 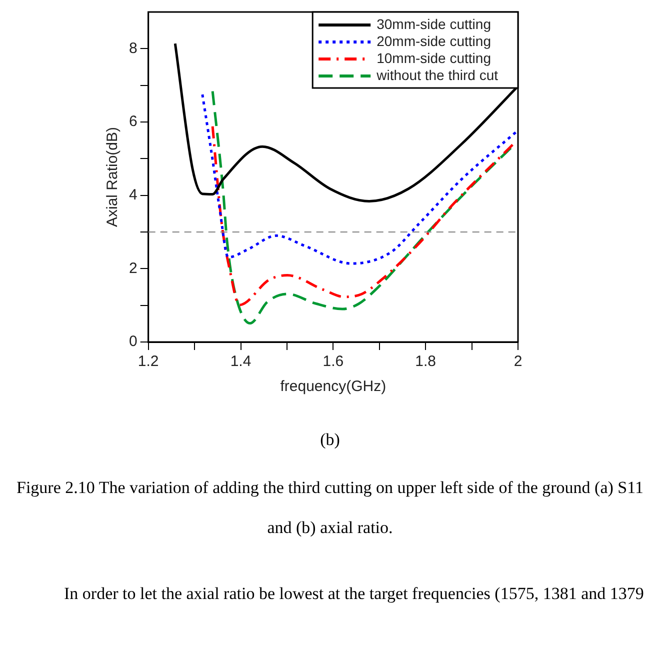 What do you see at coordinates (330, 507) in the screenshot?
I see `text: Figure 2.10 The variation of adding the third cutting on upper left side of the ground (a) S11 and (b) axial ratio.` at bounding box center [330, 507].